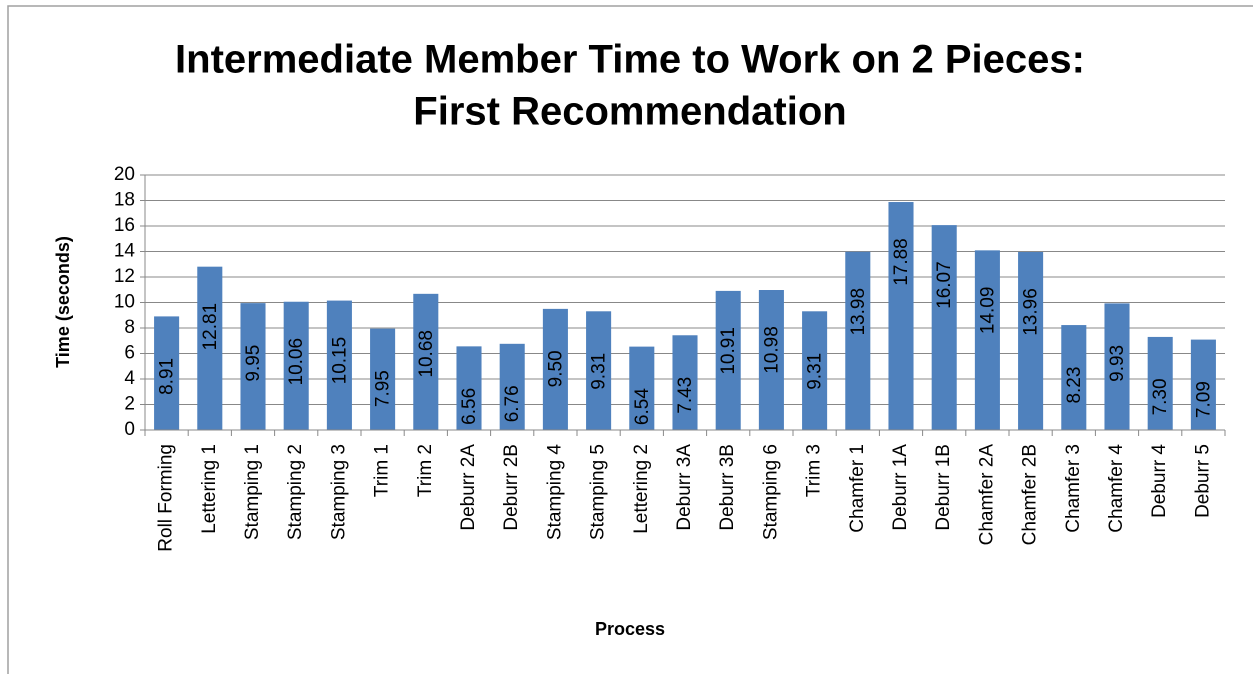  Describe the element at coordinates (129, 429) in the screenshot. I see `y-tick-label: 0` at that location.